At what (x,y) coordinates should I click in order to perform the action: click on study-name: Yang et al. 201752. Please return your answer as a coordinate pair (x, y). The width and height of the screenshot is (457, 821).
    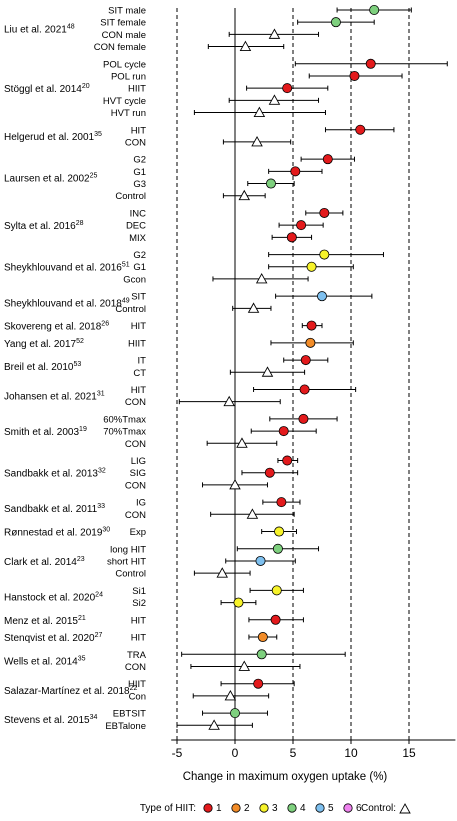
    Looking at the image, I should click on (44, 344).